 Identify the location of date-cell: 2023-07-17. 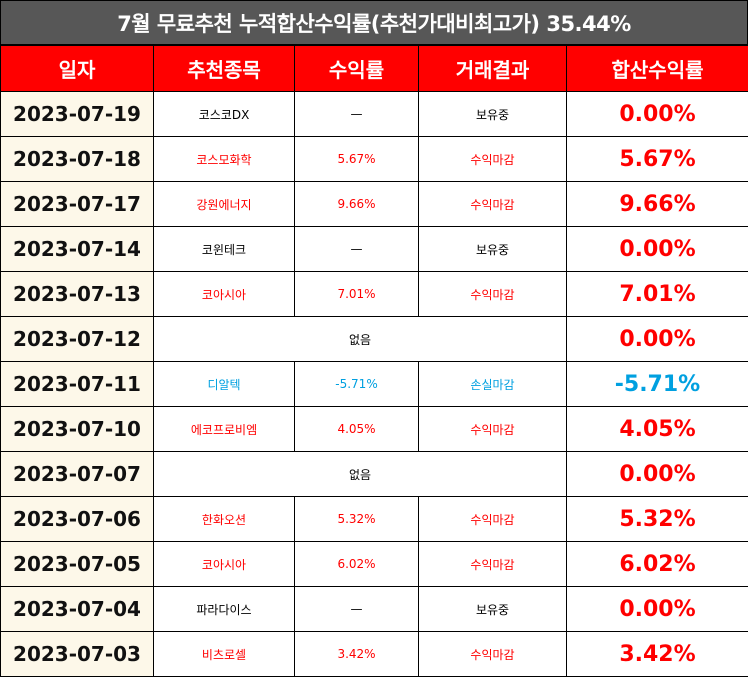
(77, 204).